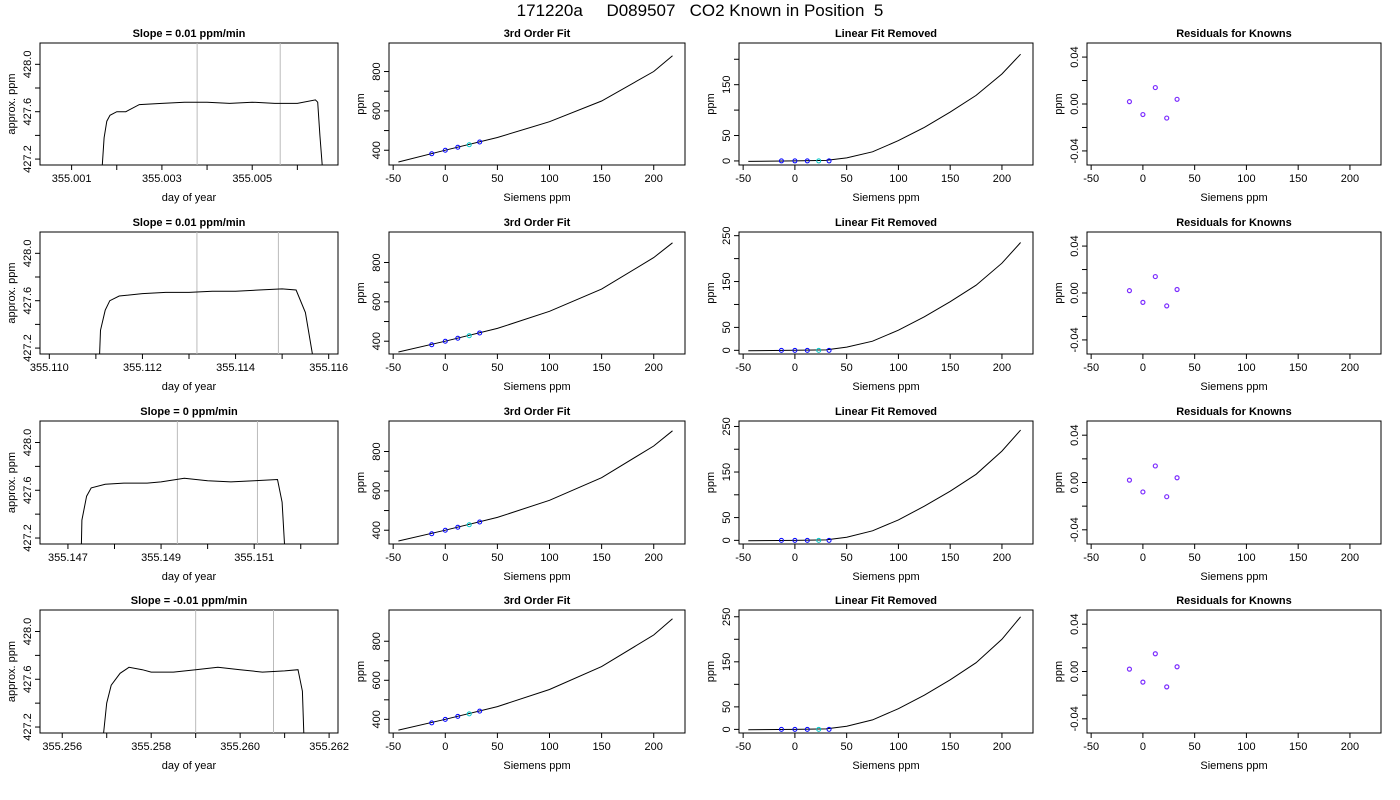 This screenshot has height=800, width=1400. What do you see at coordinates (700, 10) in the screenshot?
I see `figure-title: 171220a D089507 CO2 Known in Position 5` at bounding box center [700, 10].